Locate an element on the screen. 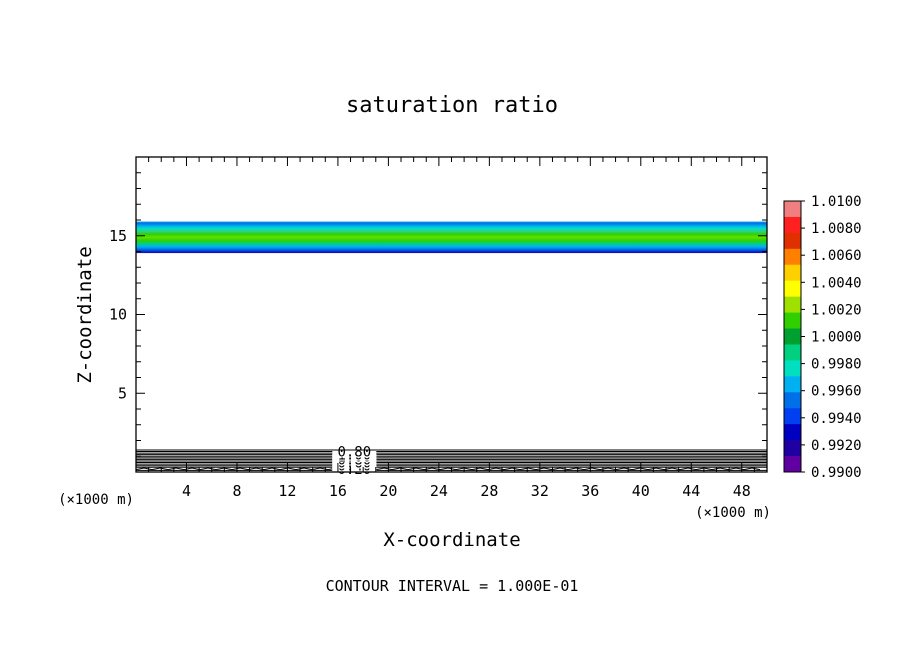 The image size is (904, 654). x-tick-label: 48 is located at coordinates (742, 491).